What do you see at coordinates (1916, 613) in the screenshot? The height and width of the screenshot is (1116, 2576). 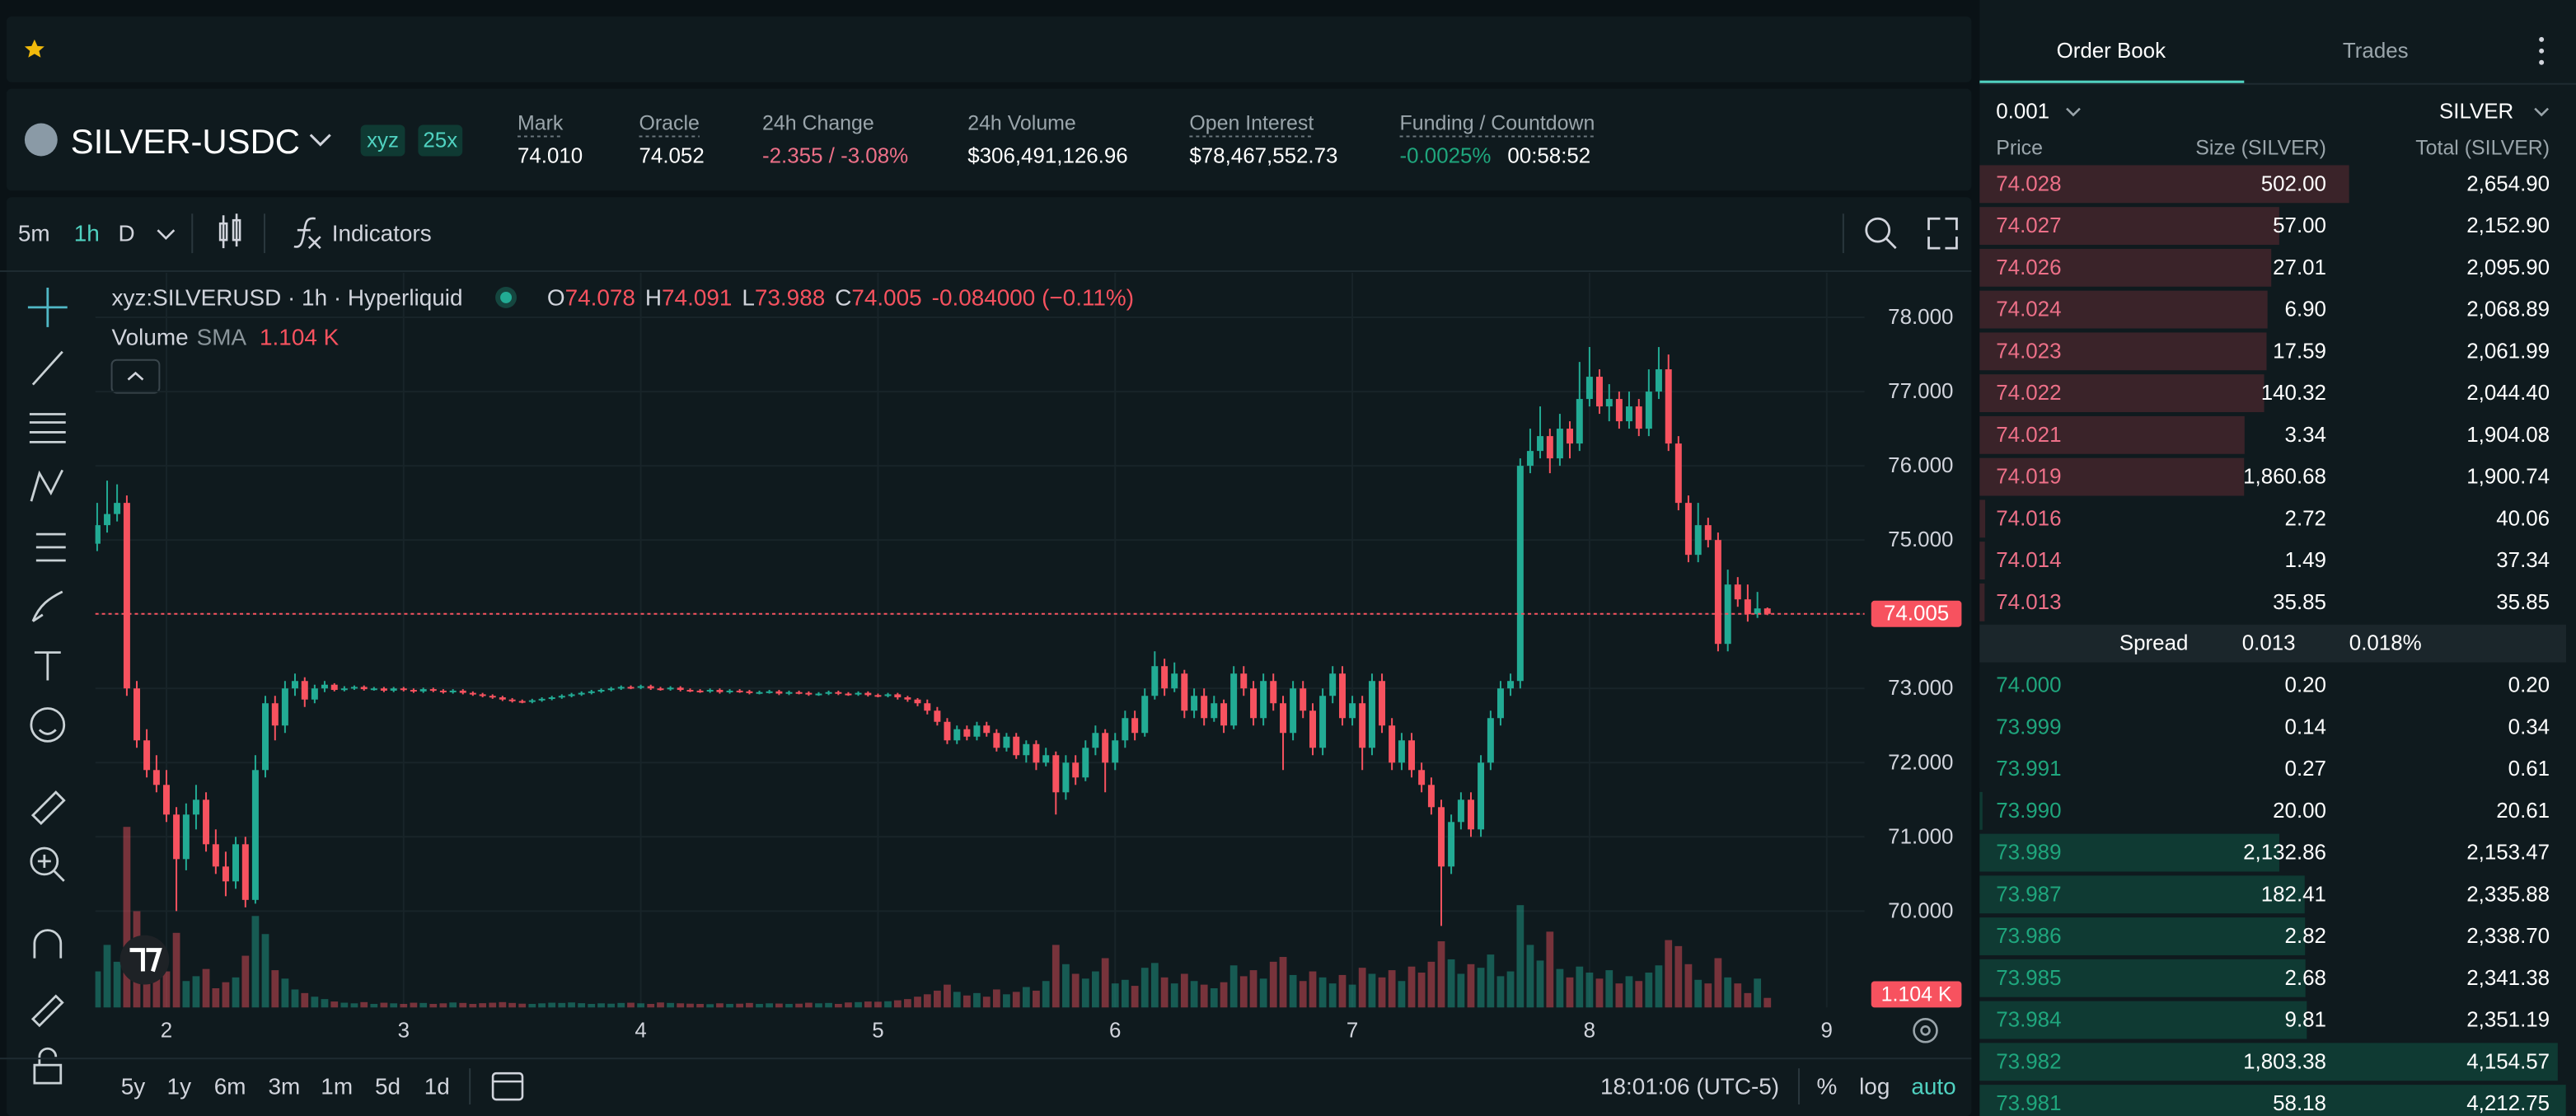 I see `last-price-tag` at bounding box center [1916, 613].